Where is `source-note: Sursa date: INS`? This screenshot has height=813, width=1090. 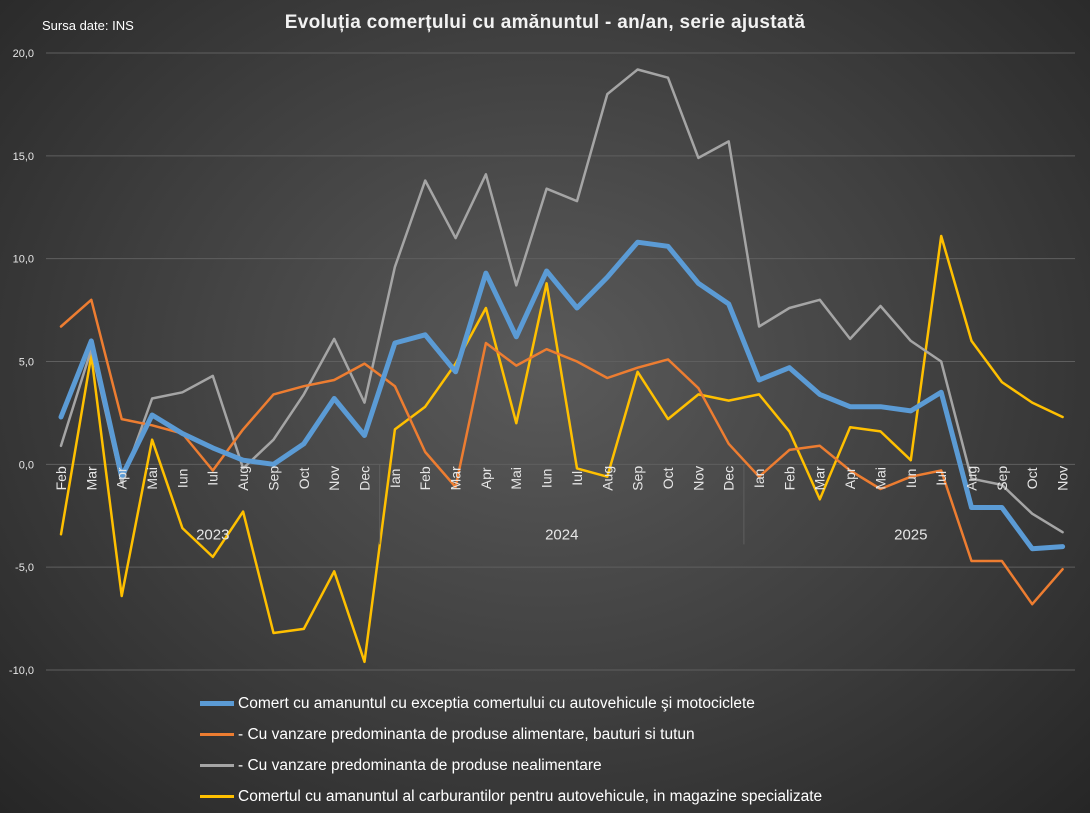 source-note: Sursa date: INS is located at coordinates (88, 25).